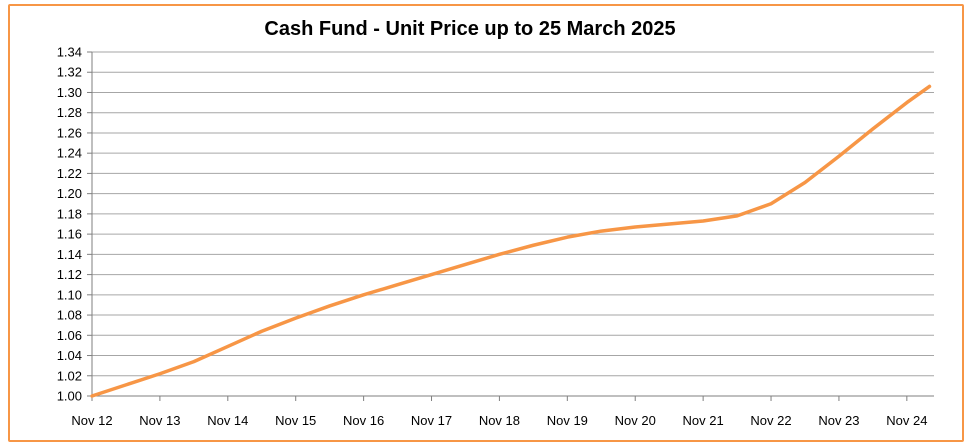 Image resolution: width=972 pixels, height=448 pixels. I want to click on y-tick-label: 1.00, so click(69, 396).